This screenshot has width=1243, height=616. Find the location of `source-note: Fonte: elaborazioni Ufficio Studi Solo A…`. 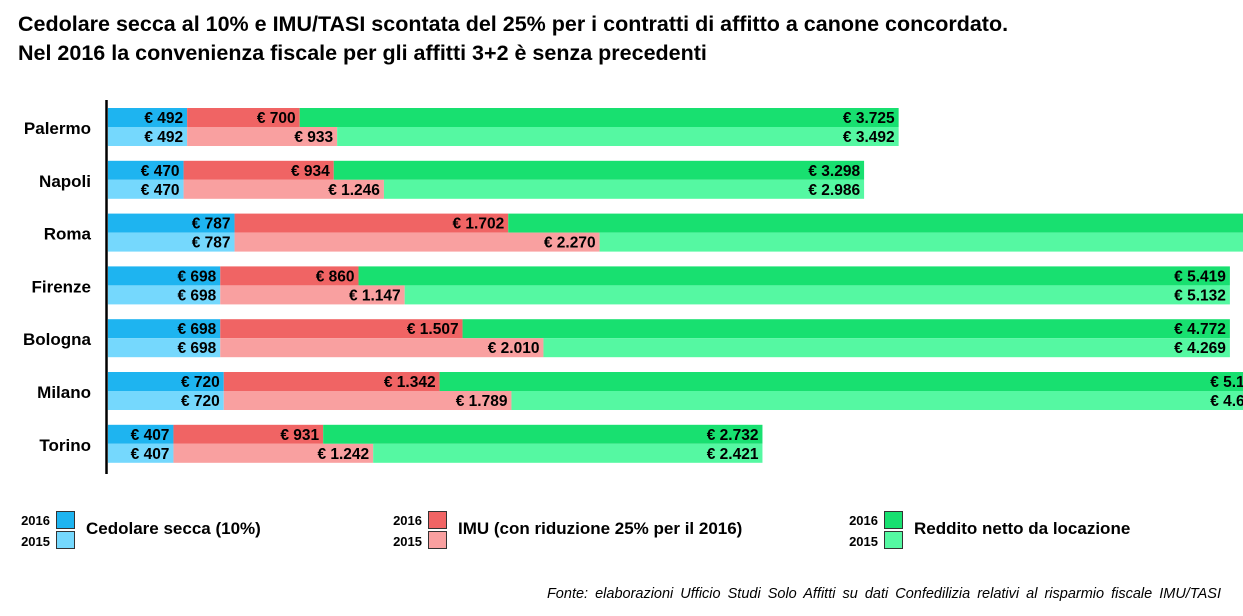

source-note: Fonte: elaborazioni Ufficio Studi Solo A… is located at coordinates (883, 594).